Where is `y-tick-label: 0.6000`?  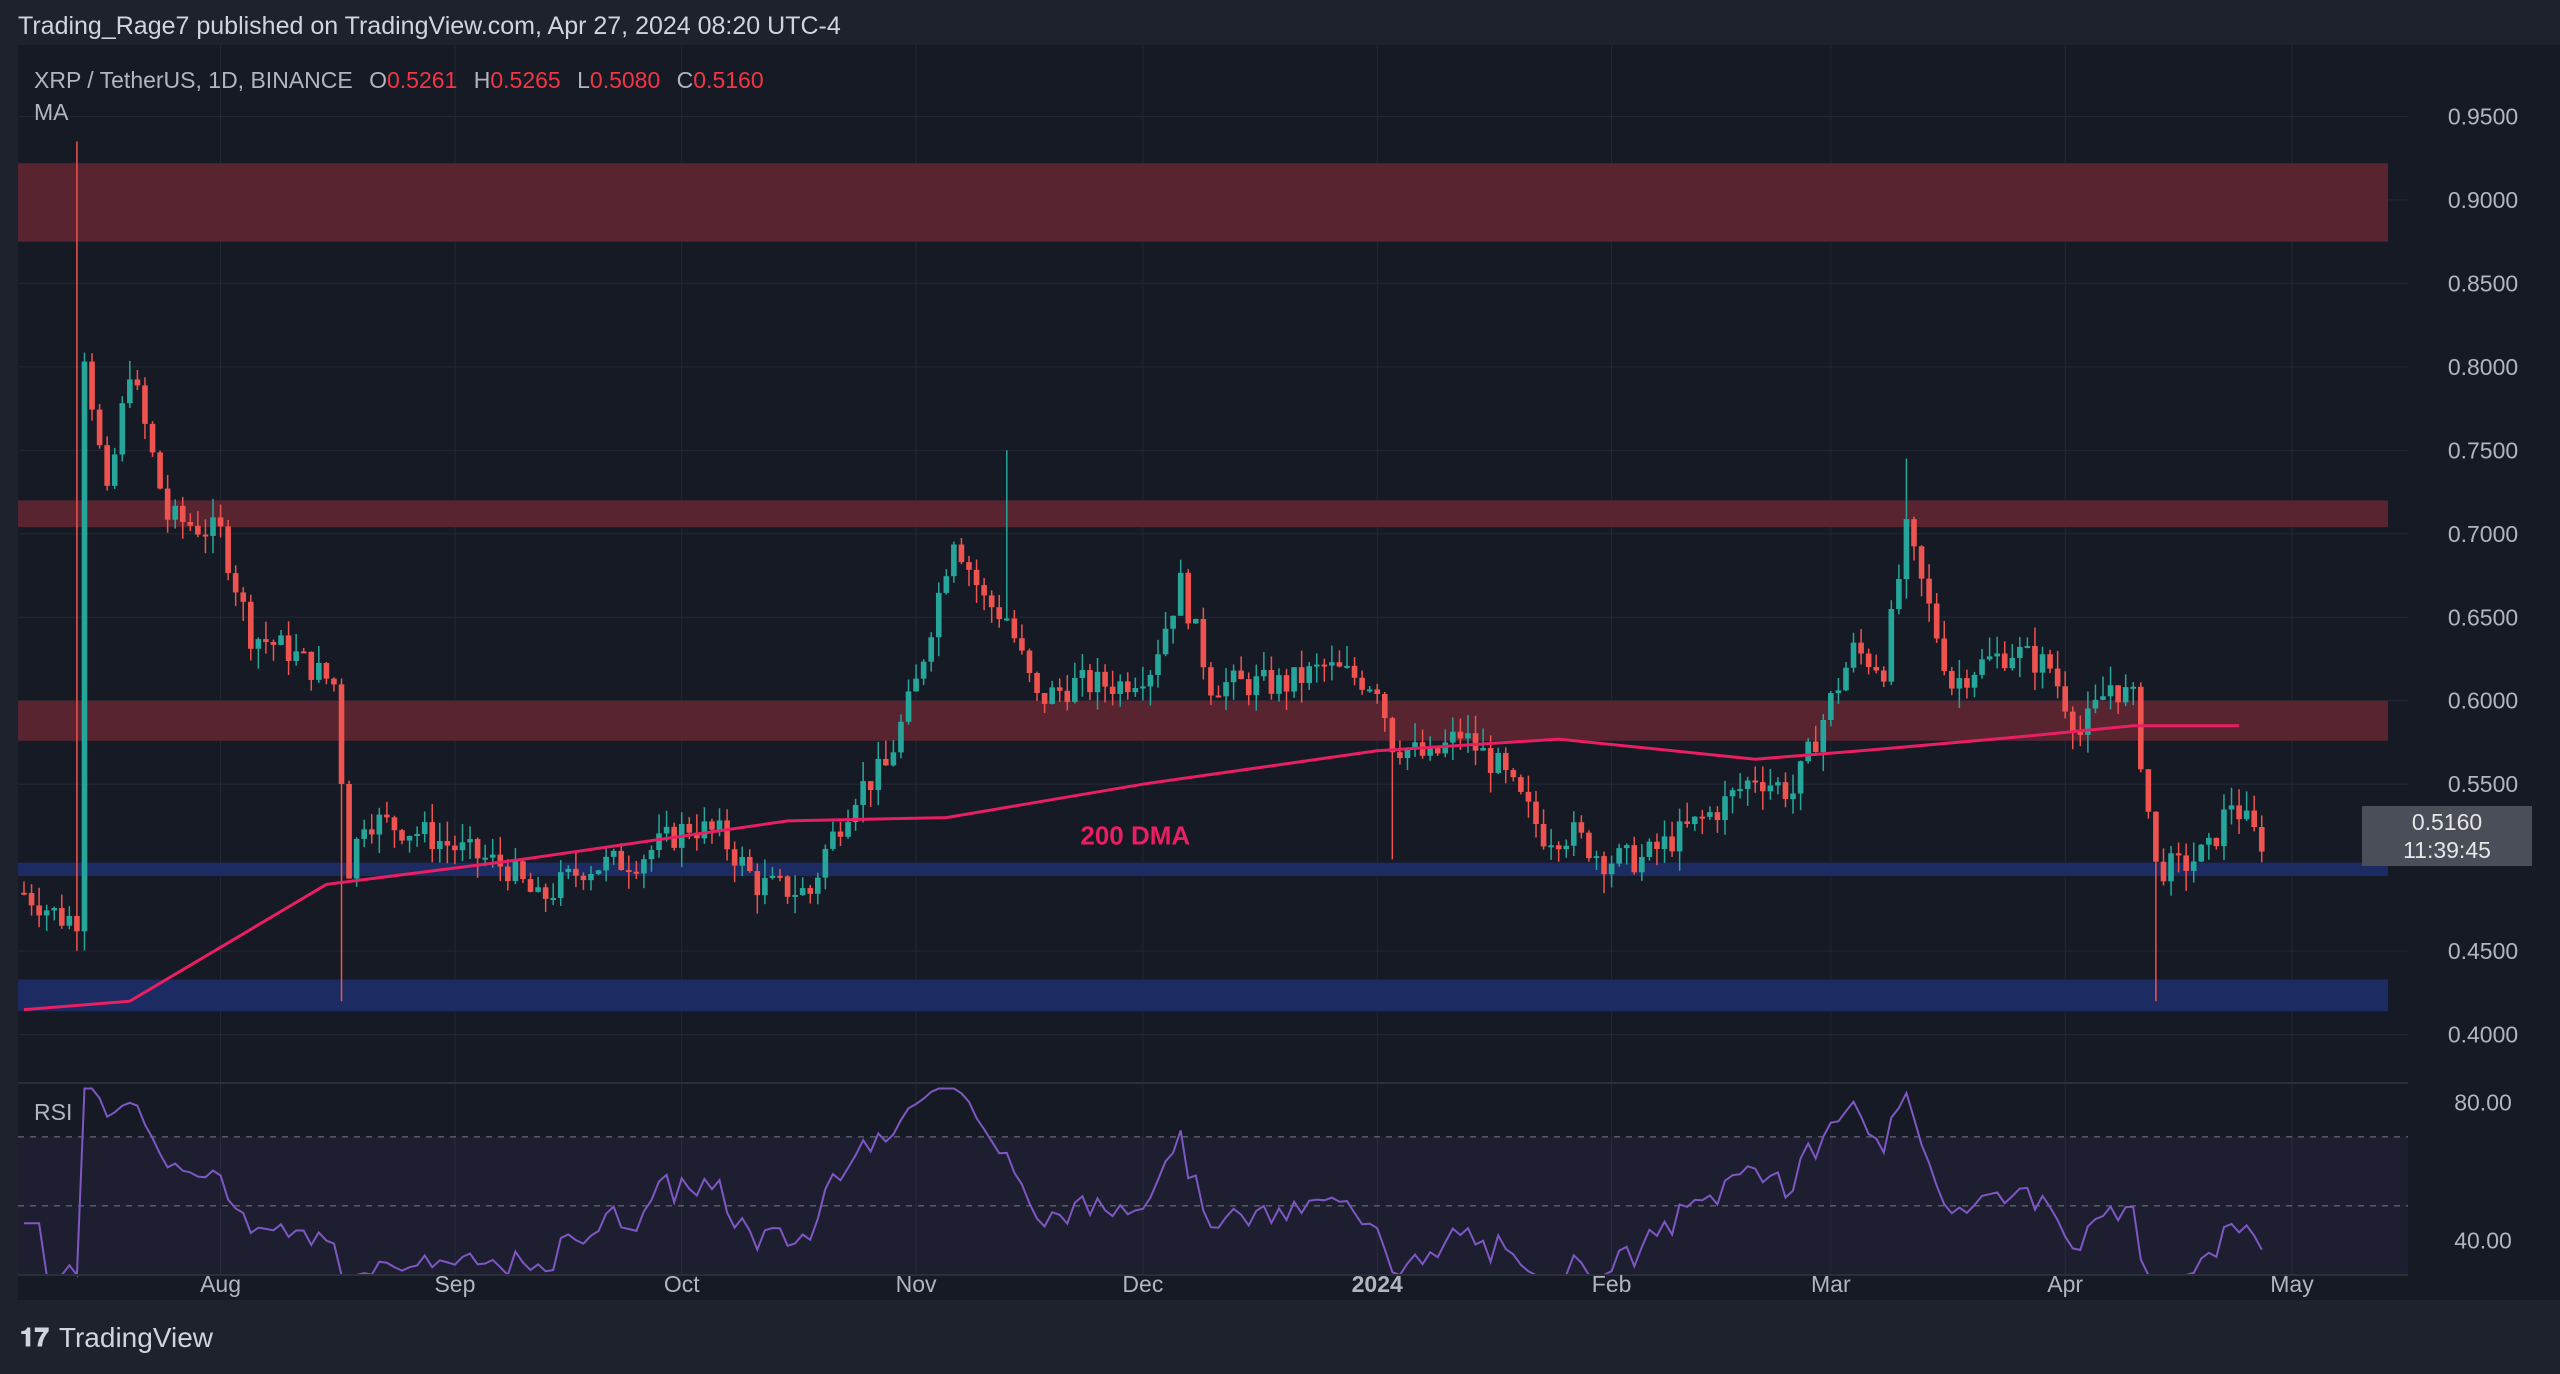 y-tick-label: 0.6000 is located at coordinates (2483, 701).